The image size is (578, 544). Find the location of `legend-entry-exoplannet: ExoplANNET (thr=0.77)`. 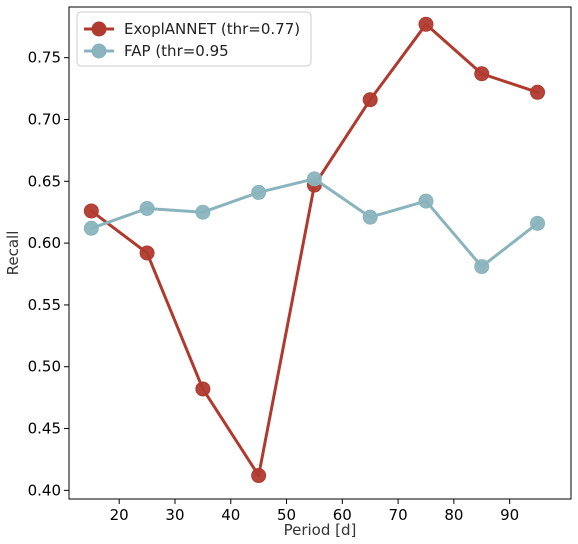

legend-entry-exoplannet: ExoplANNET (thr=0.77) is located at coordinates (192, 29).